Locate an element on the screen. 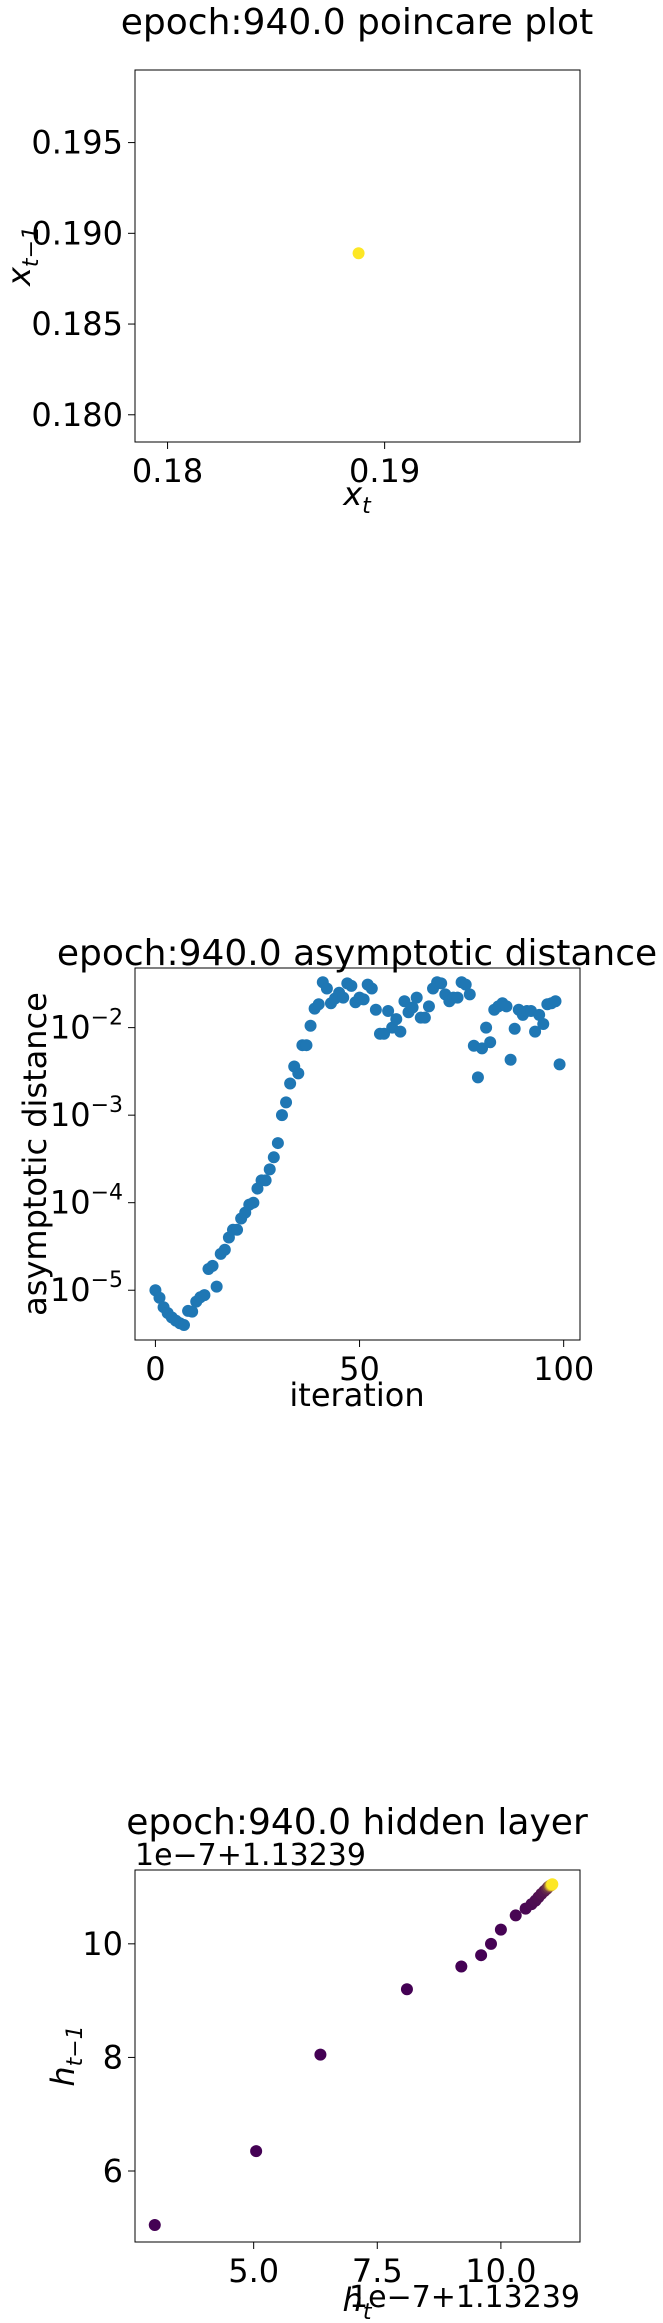 This screenshot has width=663, height=2323. svg-text: ht is located at coordinates (358, 2302).